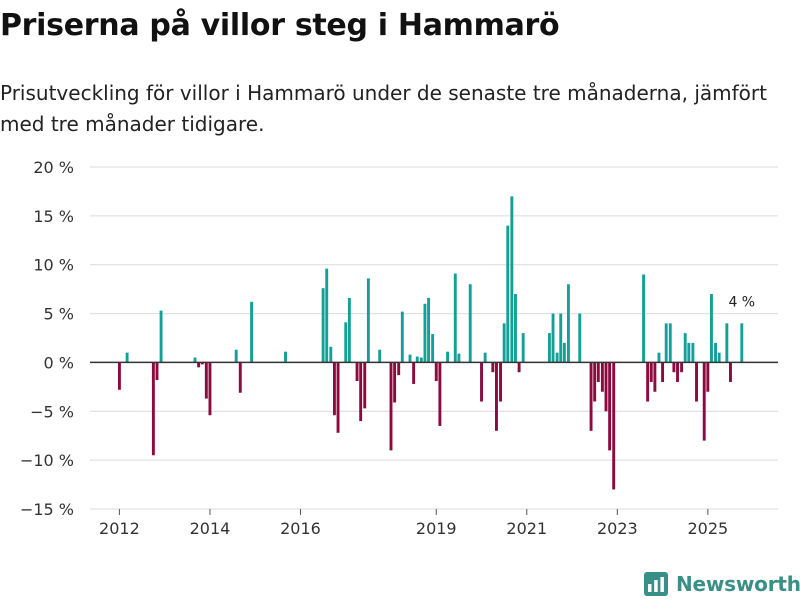 The height and width of the screenshot is (600, 800). Describe the element at coordinates (707, 528) in the screenshot. I see `x-tick-label: 2025` at that location.